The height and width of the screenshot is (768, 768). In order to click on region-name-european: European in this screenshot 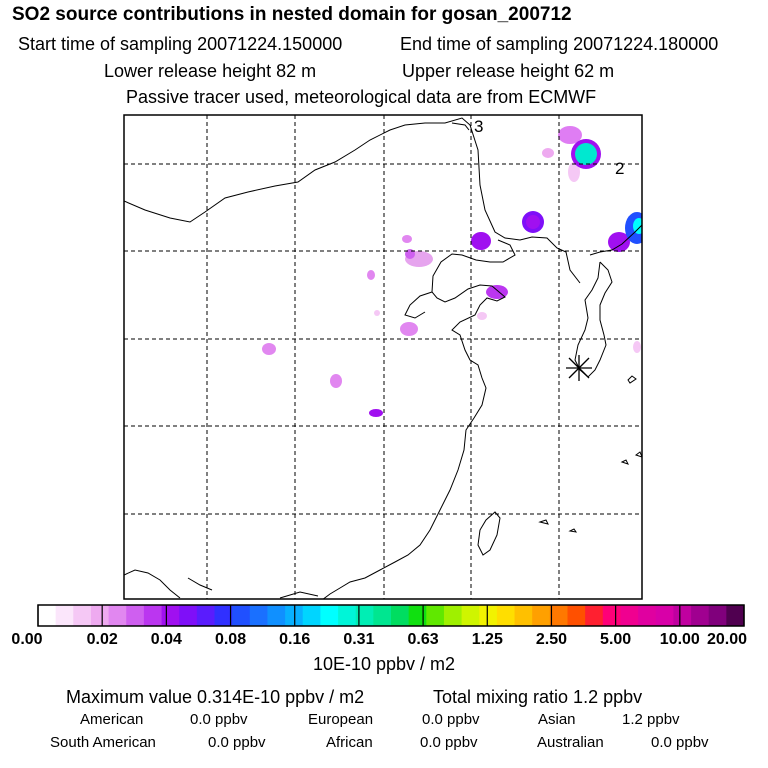, I will do `click(341, 719)`.